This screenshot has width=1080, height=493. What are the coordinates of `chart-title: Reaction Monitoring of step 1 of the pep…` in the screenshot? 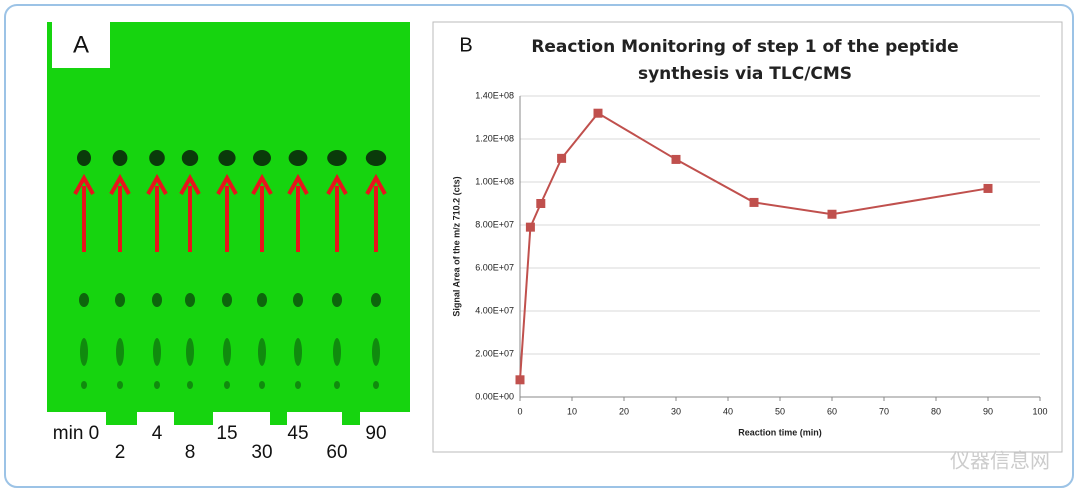 It's located at (745, 60).